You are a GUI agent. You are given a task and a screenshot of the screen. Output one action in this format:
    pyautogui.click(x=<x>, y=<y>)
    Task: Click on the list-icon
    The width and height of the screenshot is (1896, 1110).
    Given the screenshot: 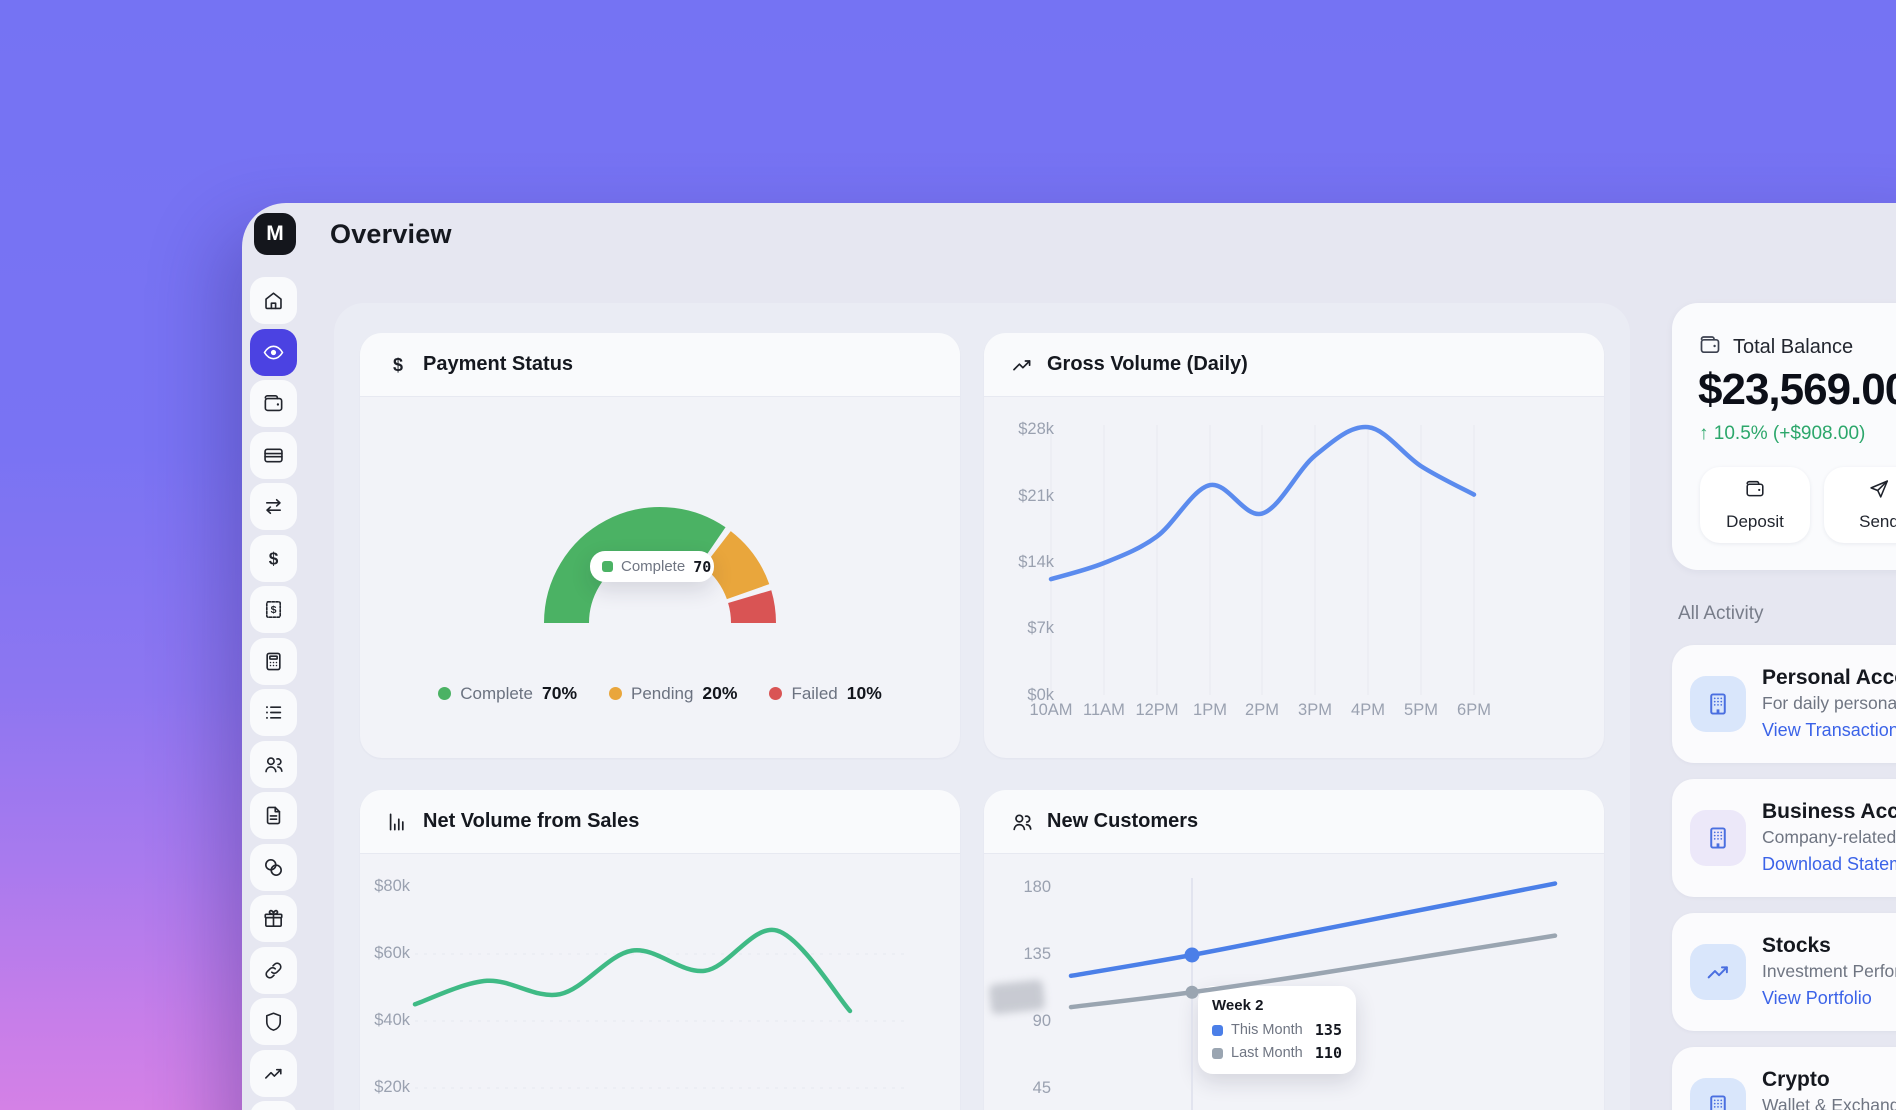 What is the action you would take?
    pyautogui.click(x=273, y=712)
    